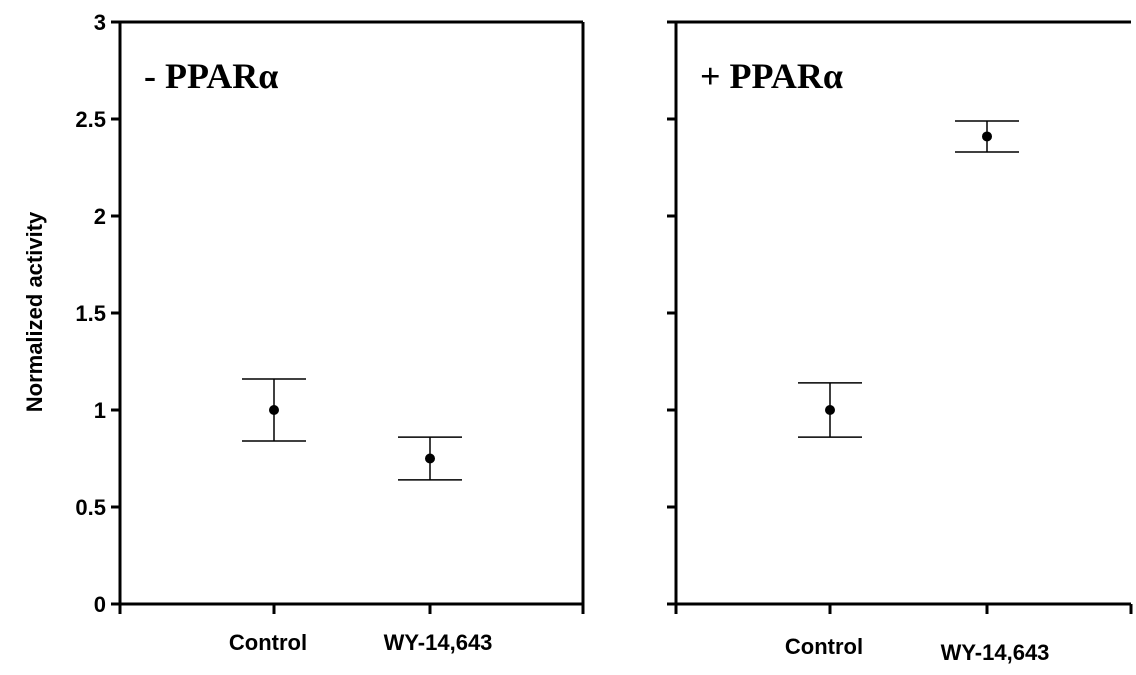 The image size is (1136, 675). Describe the element at coordinates (211, 76) in the screenshot. I see `panel-title: - PPARα` at that location.